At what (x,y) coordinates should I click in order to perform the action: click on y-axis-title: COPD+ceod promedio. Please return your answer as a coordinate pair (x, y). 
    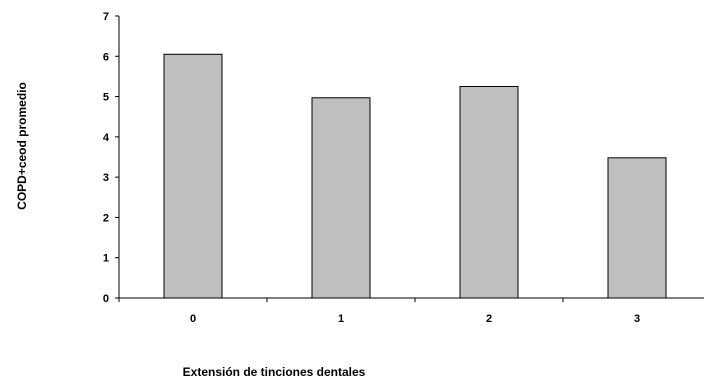
    Looking at the image, I should click on (22, 146).